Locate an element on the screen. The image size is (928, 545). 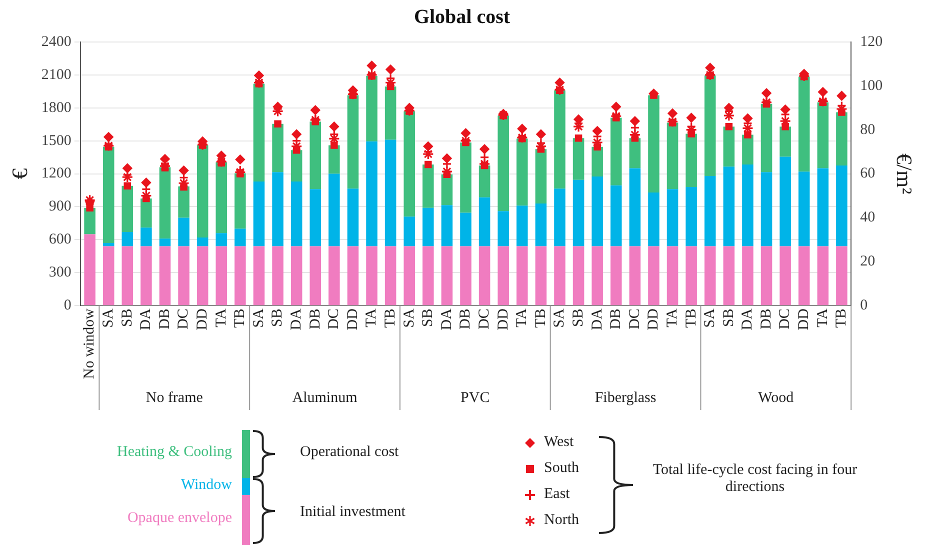
text: Operational cost is located at coordinates (349, 452).